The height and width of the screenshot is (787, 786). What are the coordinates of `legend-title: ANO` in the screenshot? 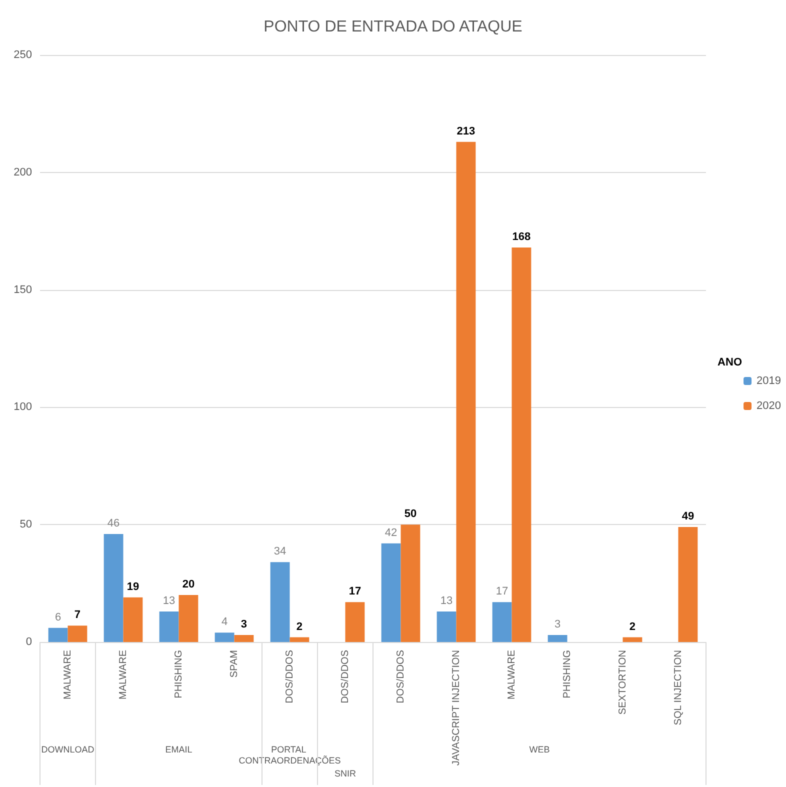 It's located at (730, 362).